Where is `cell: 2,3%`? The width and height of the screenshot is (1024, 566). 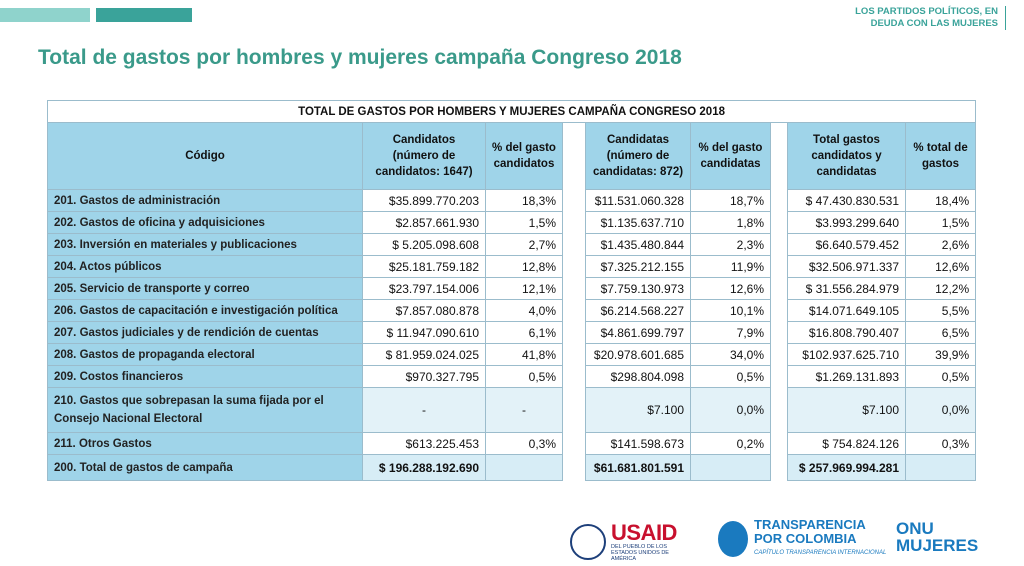 cell: 2,3% is located at coordinates (730, 244).